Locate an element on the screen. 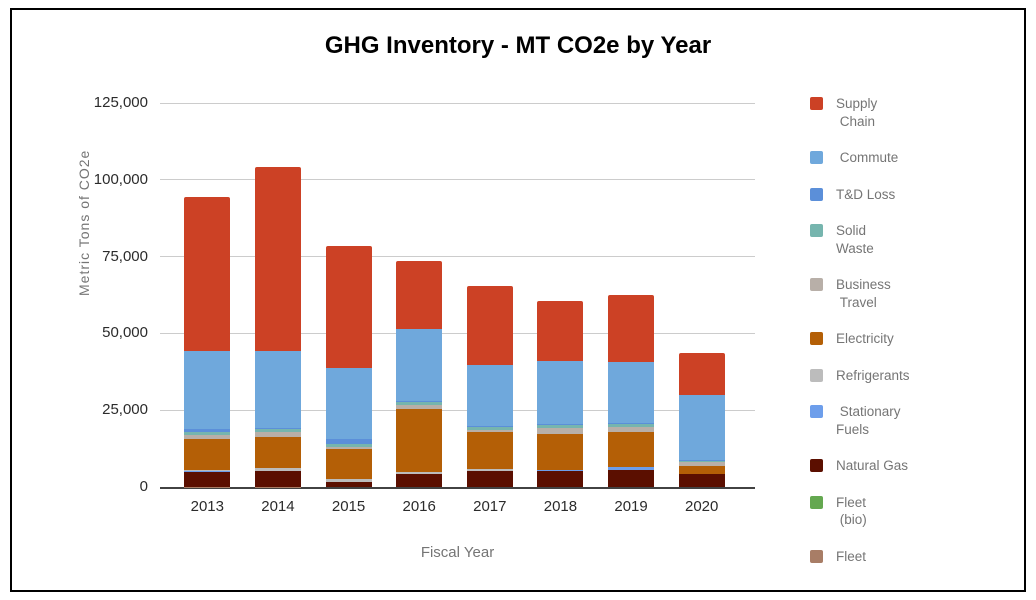  bar-segment-2018-natural-gas is located at coordinates (560, 478).